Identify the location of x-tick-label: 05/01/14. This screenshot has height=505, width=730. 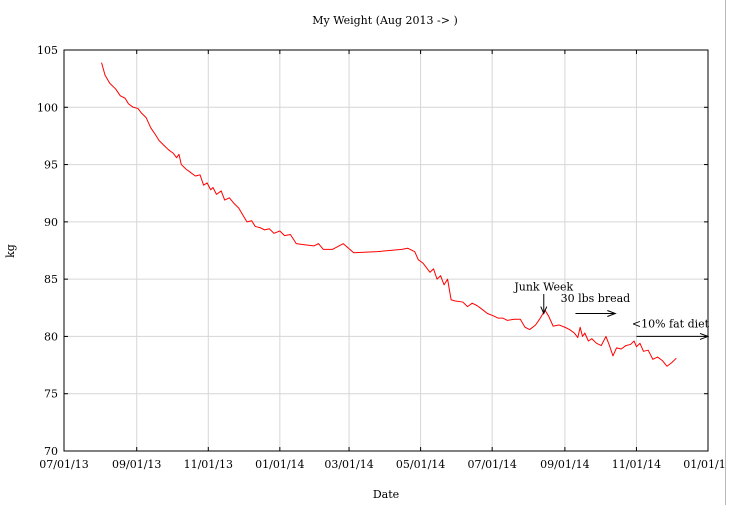
(420, 464).